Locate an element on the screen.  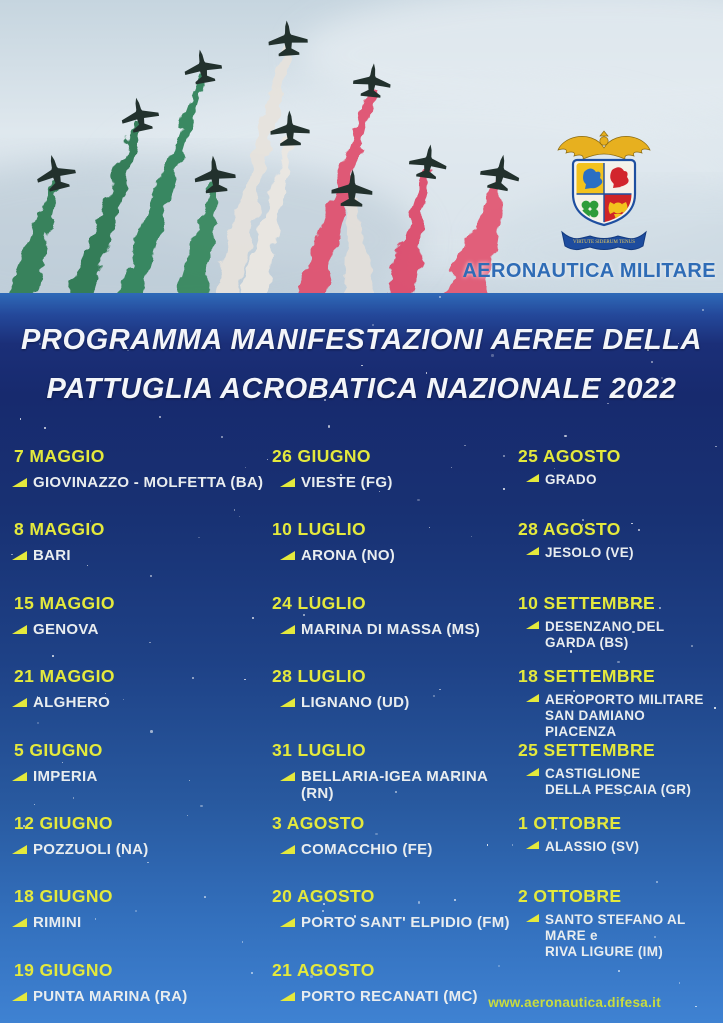
event-date: 1 OTTOBRE is located at coordinates (570, 822).